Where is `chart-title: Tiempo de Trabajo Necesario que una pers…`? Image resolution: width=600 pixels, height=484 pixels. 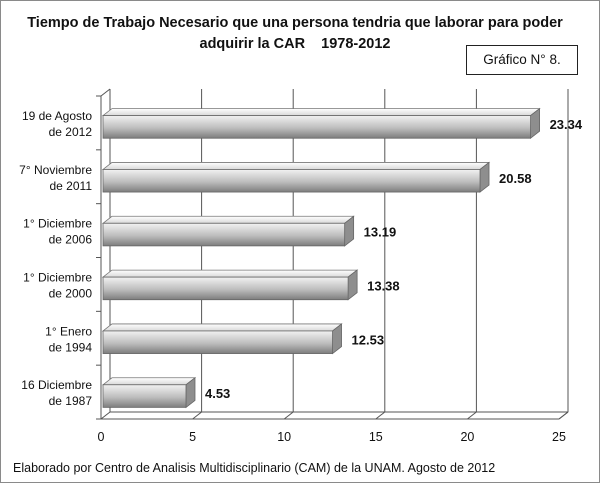 chart-title: Tiempo de Trabajo Necesario que una pers… is located at coordinates (295, 34).